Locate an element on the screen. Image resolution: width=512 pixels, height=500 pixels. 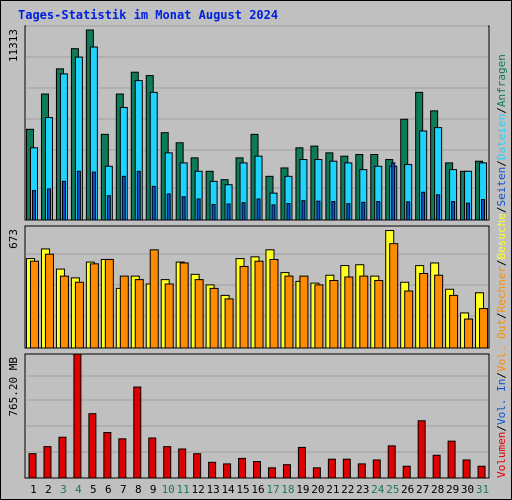
x-tick-label: 28 is located at coordinates (437, 489).